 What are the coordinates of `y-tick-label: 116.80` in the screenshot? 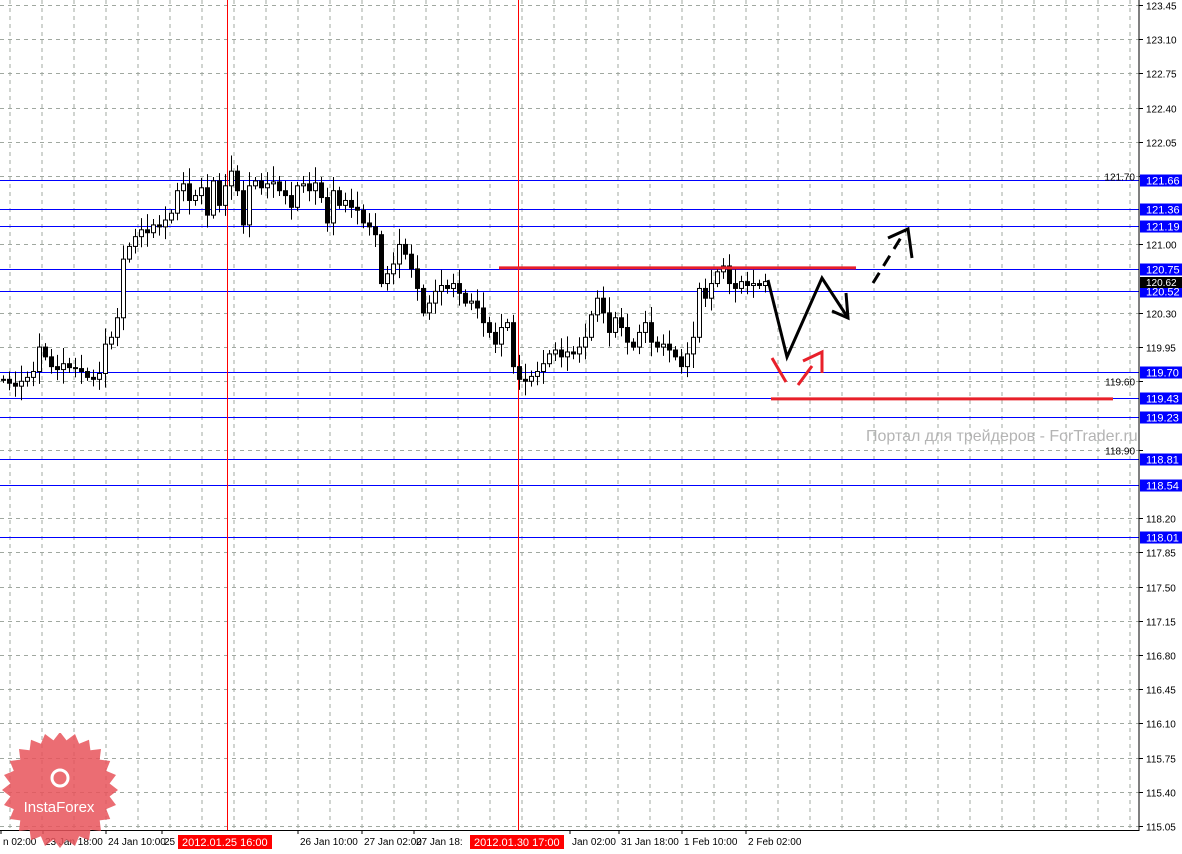 It's located at (1161, 657).